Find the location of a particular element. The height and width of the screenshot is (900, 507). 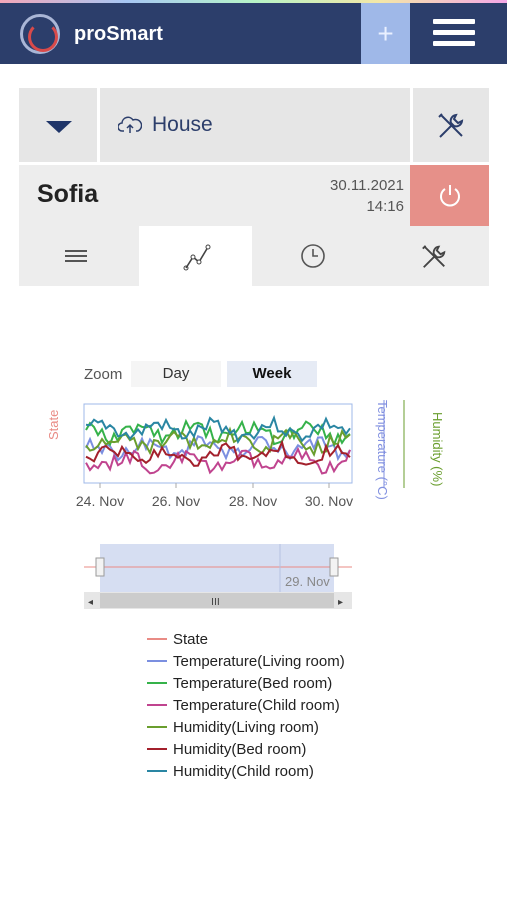

legend-label: Temperature(Bed room) is located at coordinates (253, 683).